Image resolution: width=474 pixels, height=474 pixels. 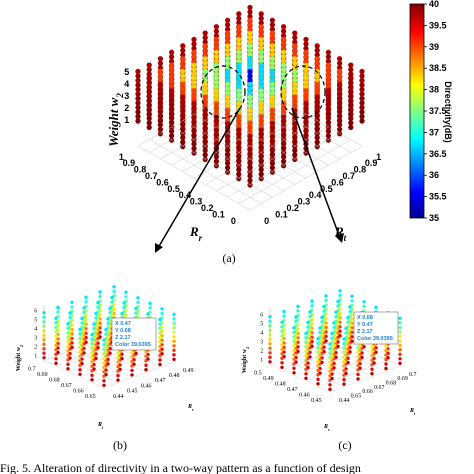 I want to click on highlight-ellipse-right, so click(x=303, y=92).